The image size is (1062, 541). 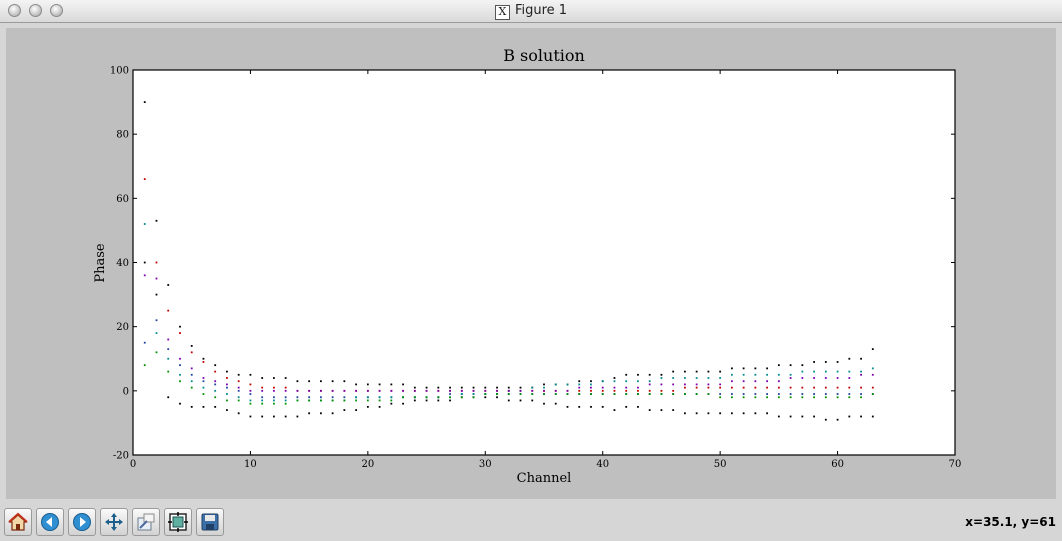 I want to click on zoom-window-button, so click(x=56, y=10).